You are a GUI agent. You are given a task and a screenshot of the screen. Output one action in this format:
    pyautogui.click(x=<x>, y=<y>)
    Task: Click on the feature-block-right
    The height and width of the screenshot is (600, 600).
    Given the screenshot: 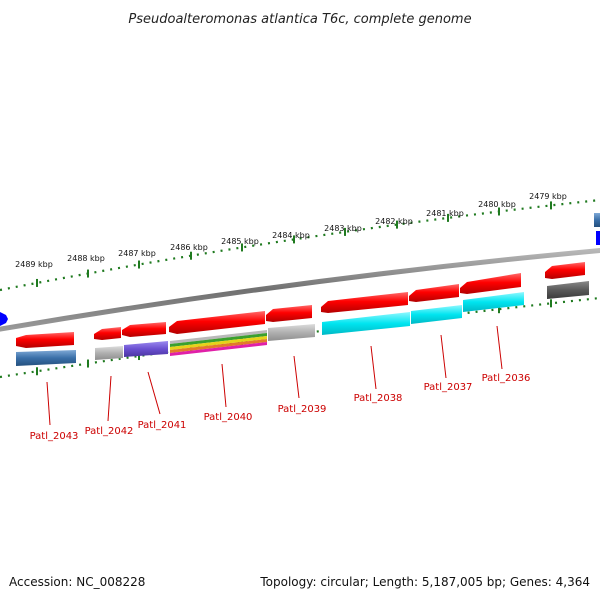 What is the action you would take?
    pyautogui.click(x=568, y=290)
    